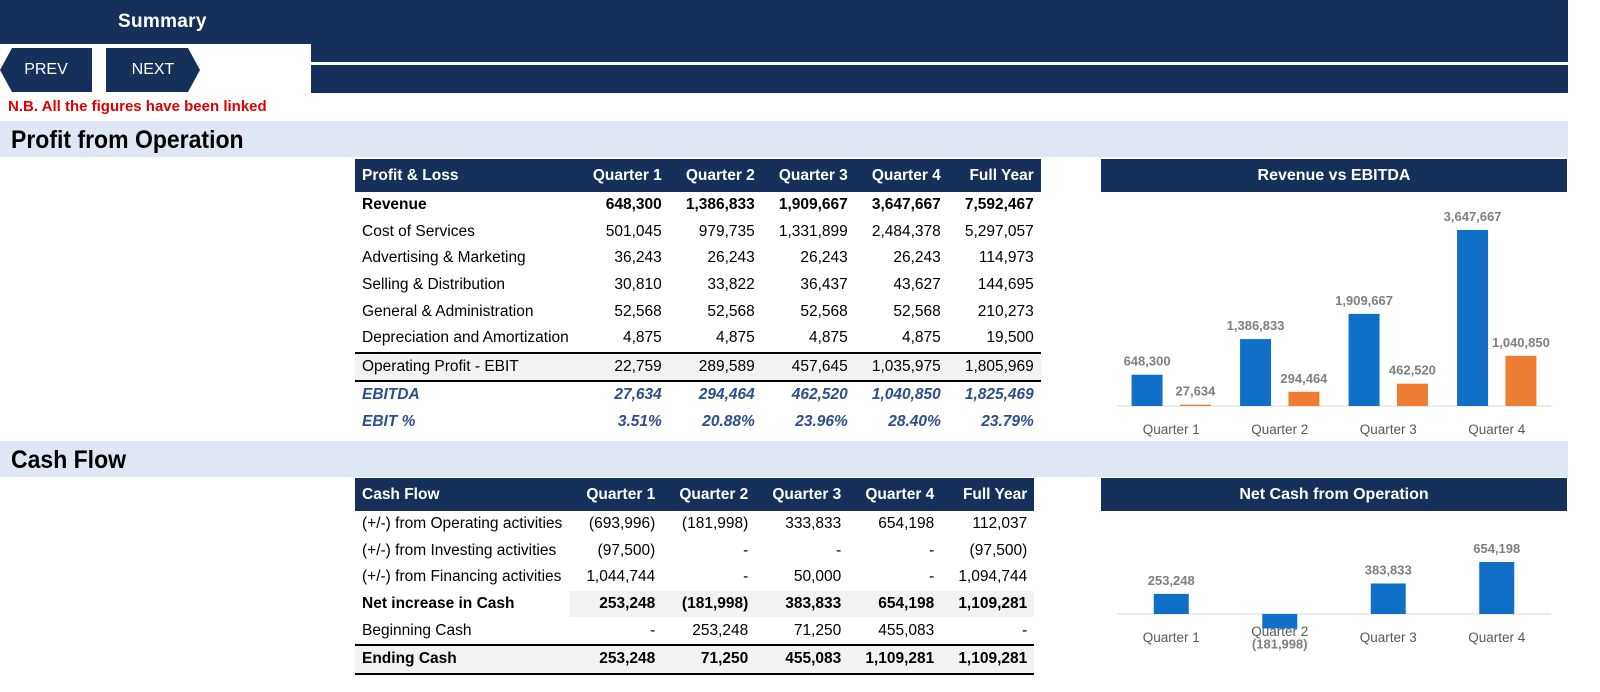  What do you see at coordinates (1171, 580) in the screenshot?
I see `chart-data-label: 253,248` at bounding box center [1171, 580].